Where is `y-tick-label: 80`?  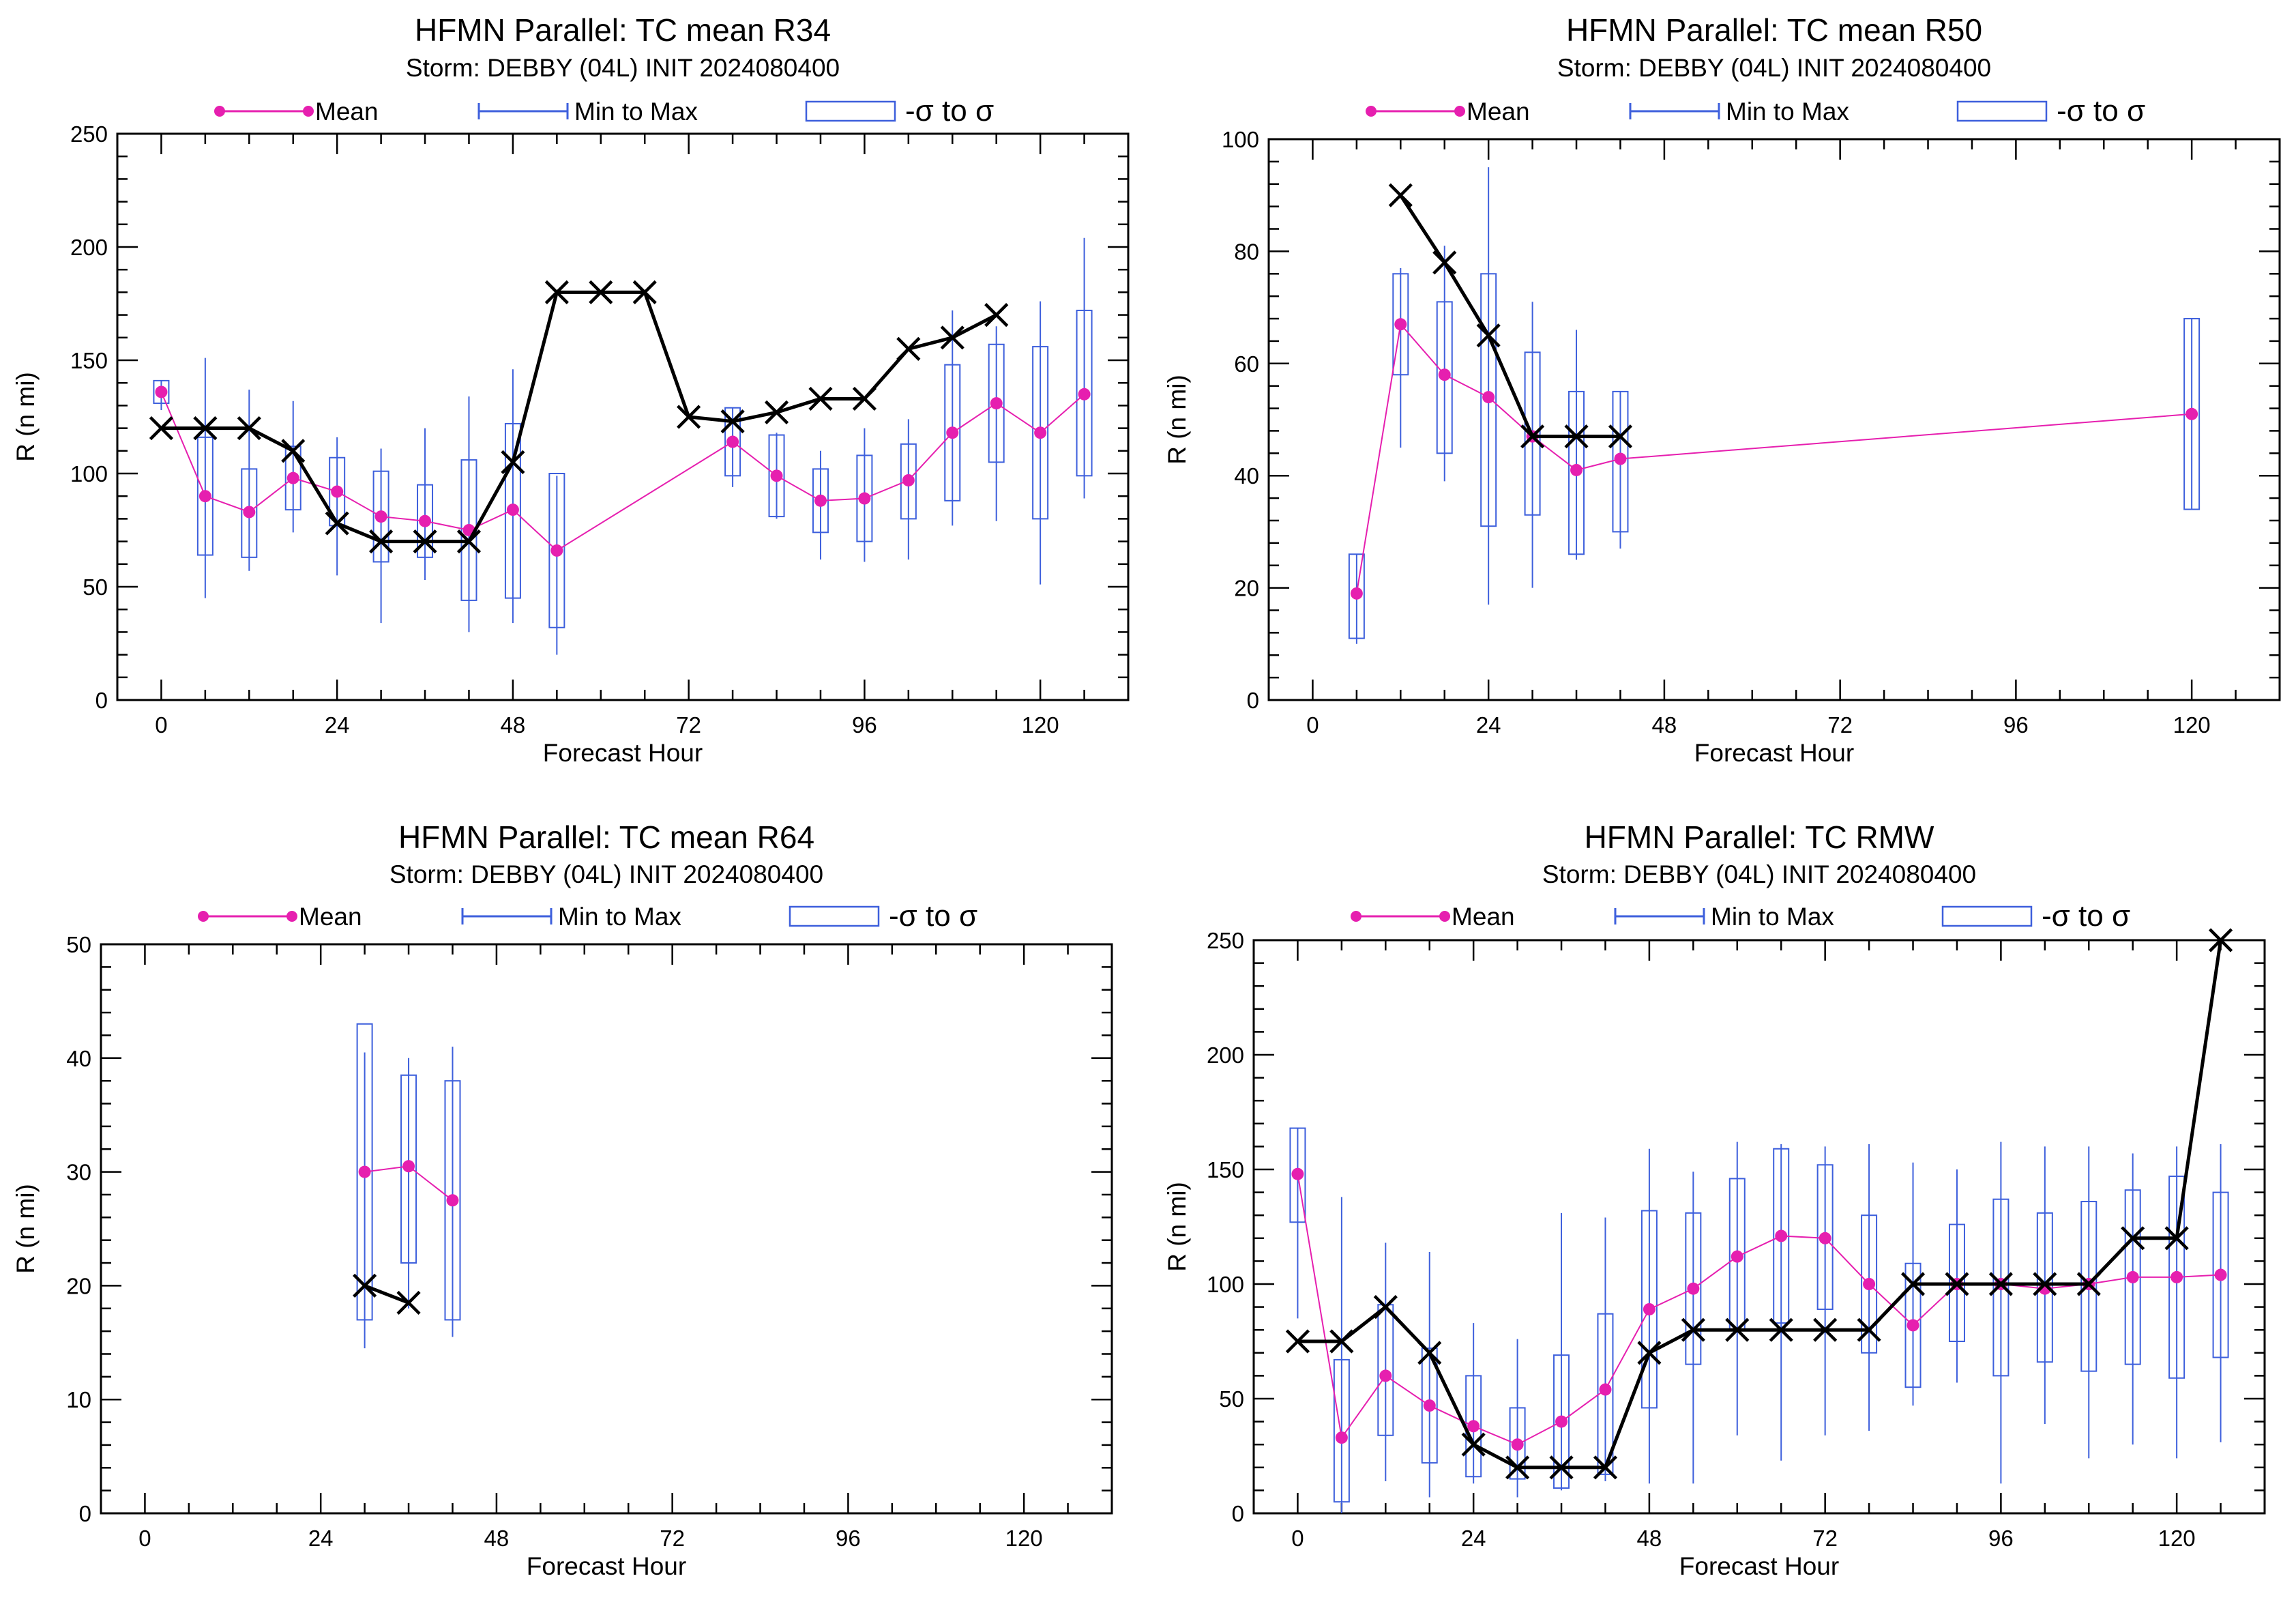 y-tick-label: 80 is located at coordinates (1246, 251).